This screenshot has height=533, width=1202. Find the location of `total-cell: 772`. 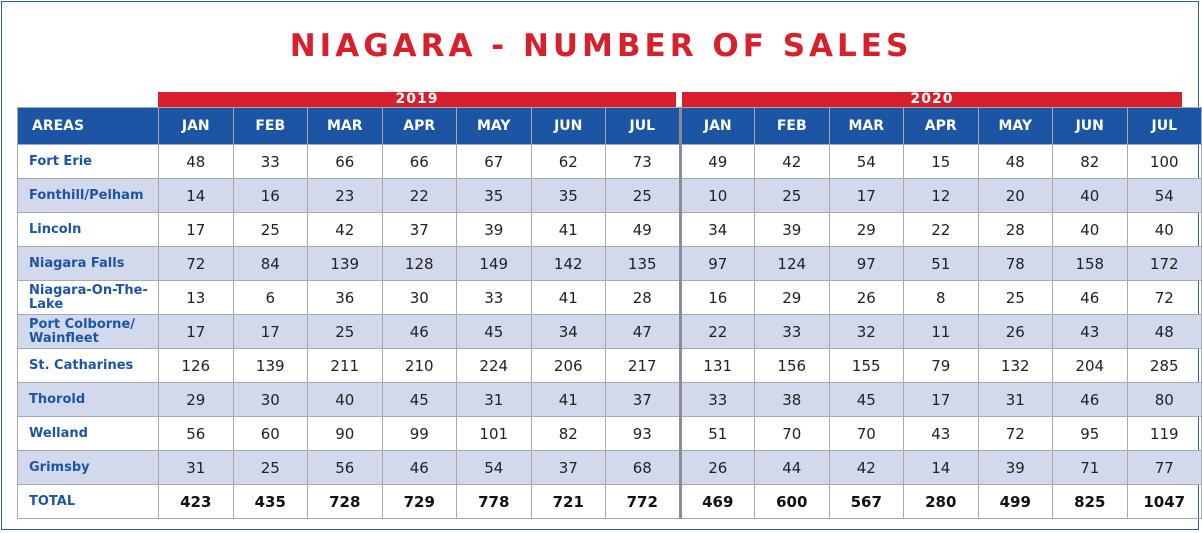

total-cell: 772 is located at coordinates (643, 501).